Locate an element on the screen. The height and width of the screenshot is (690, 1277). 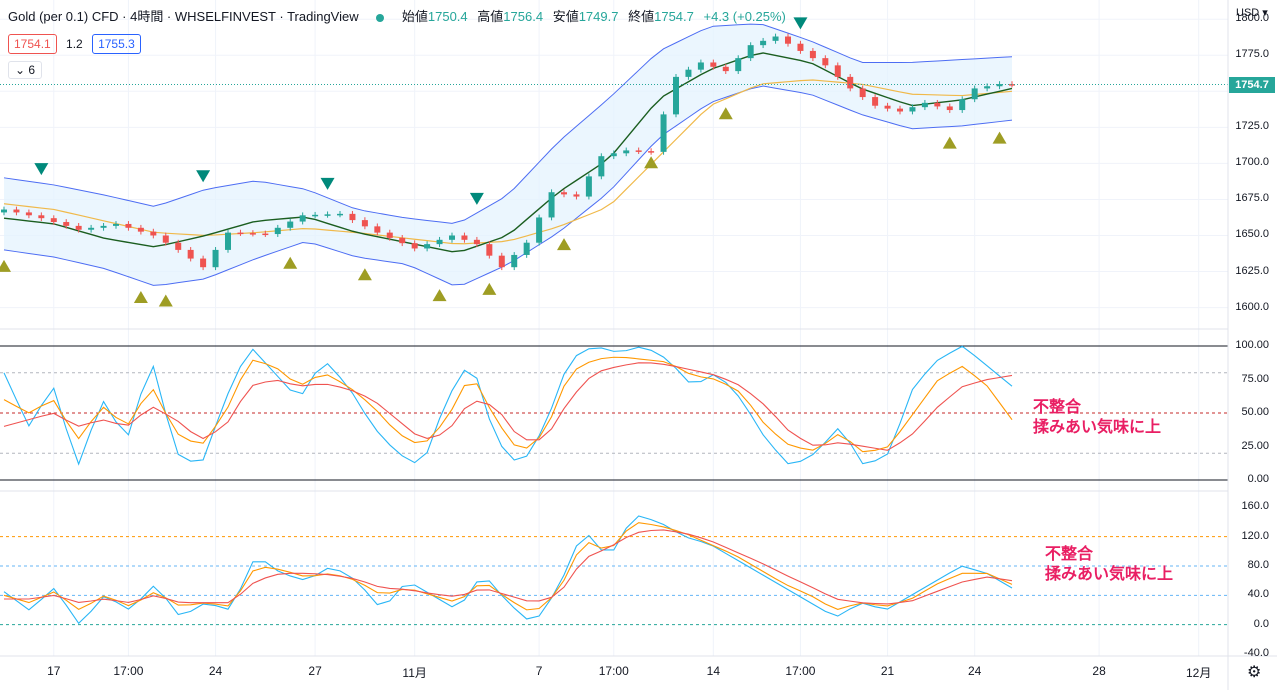
time-axis-label: 21 is located at coordinates (887, 671).